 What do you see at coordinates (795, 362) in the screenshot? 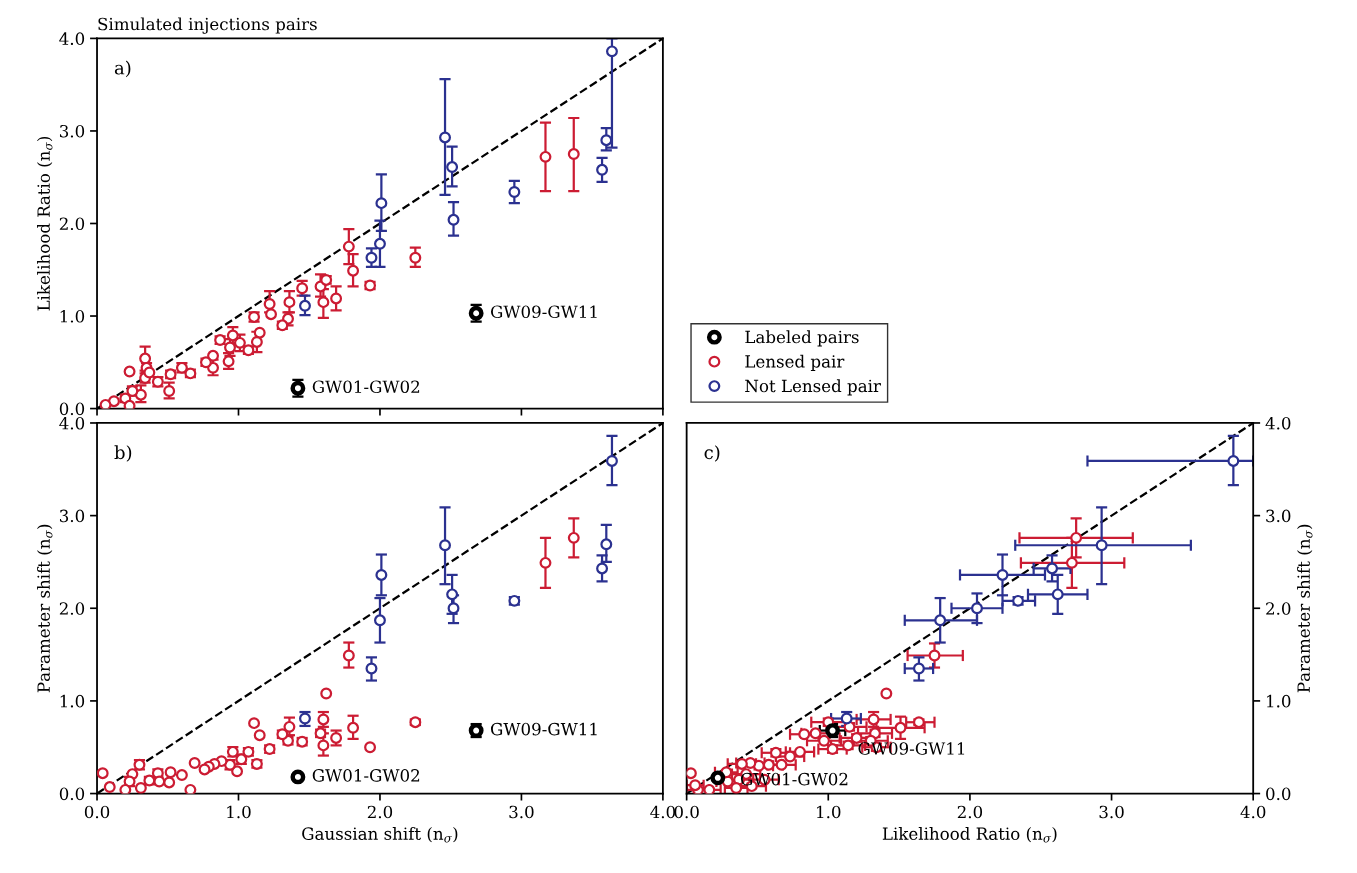
I see `legend-label: Lensed pair` at bounding box center [795, 362].